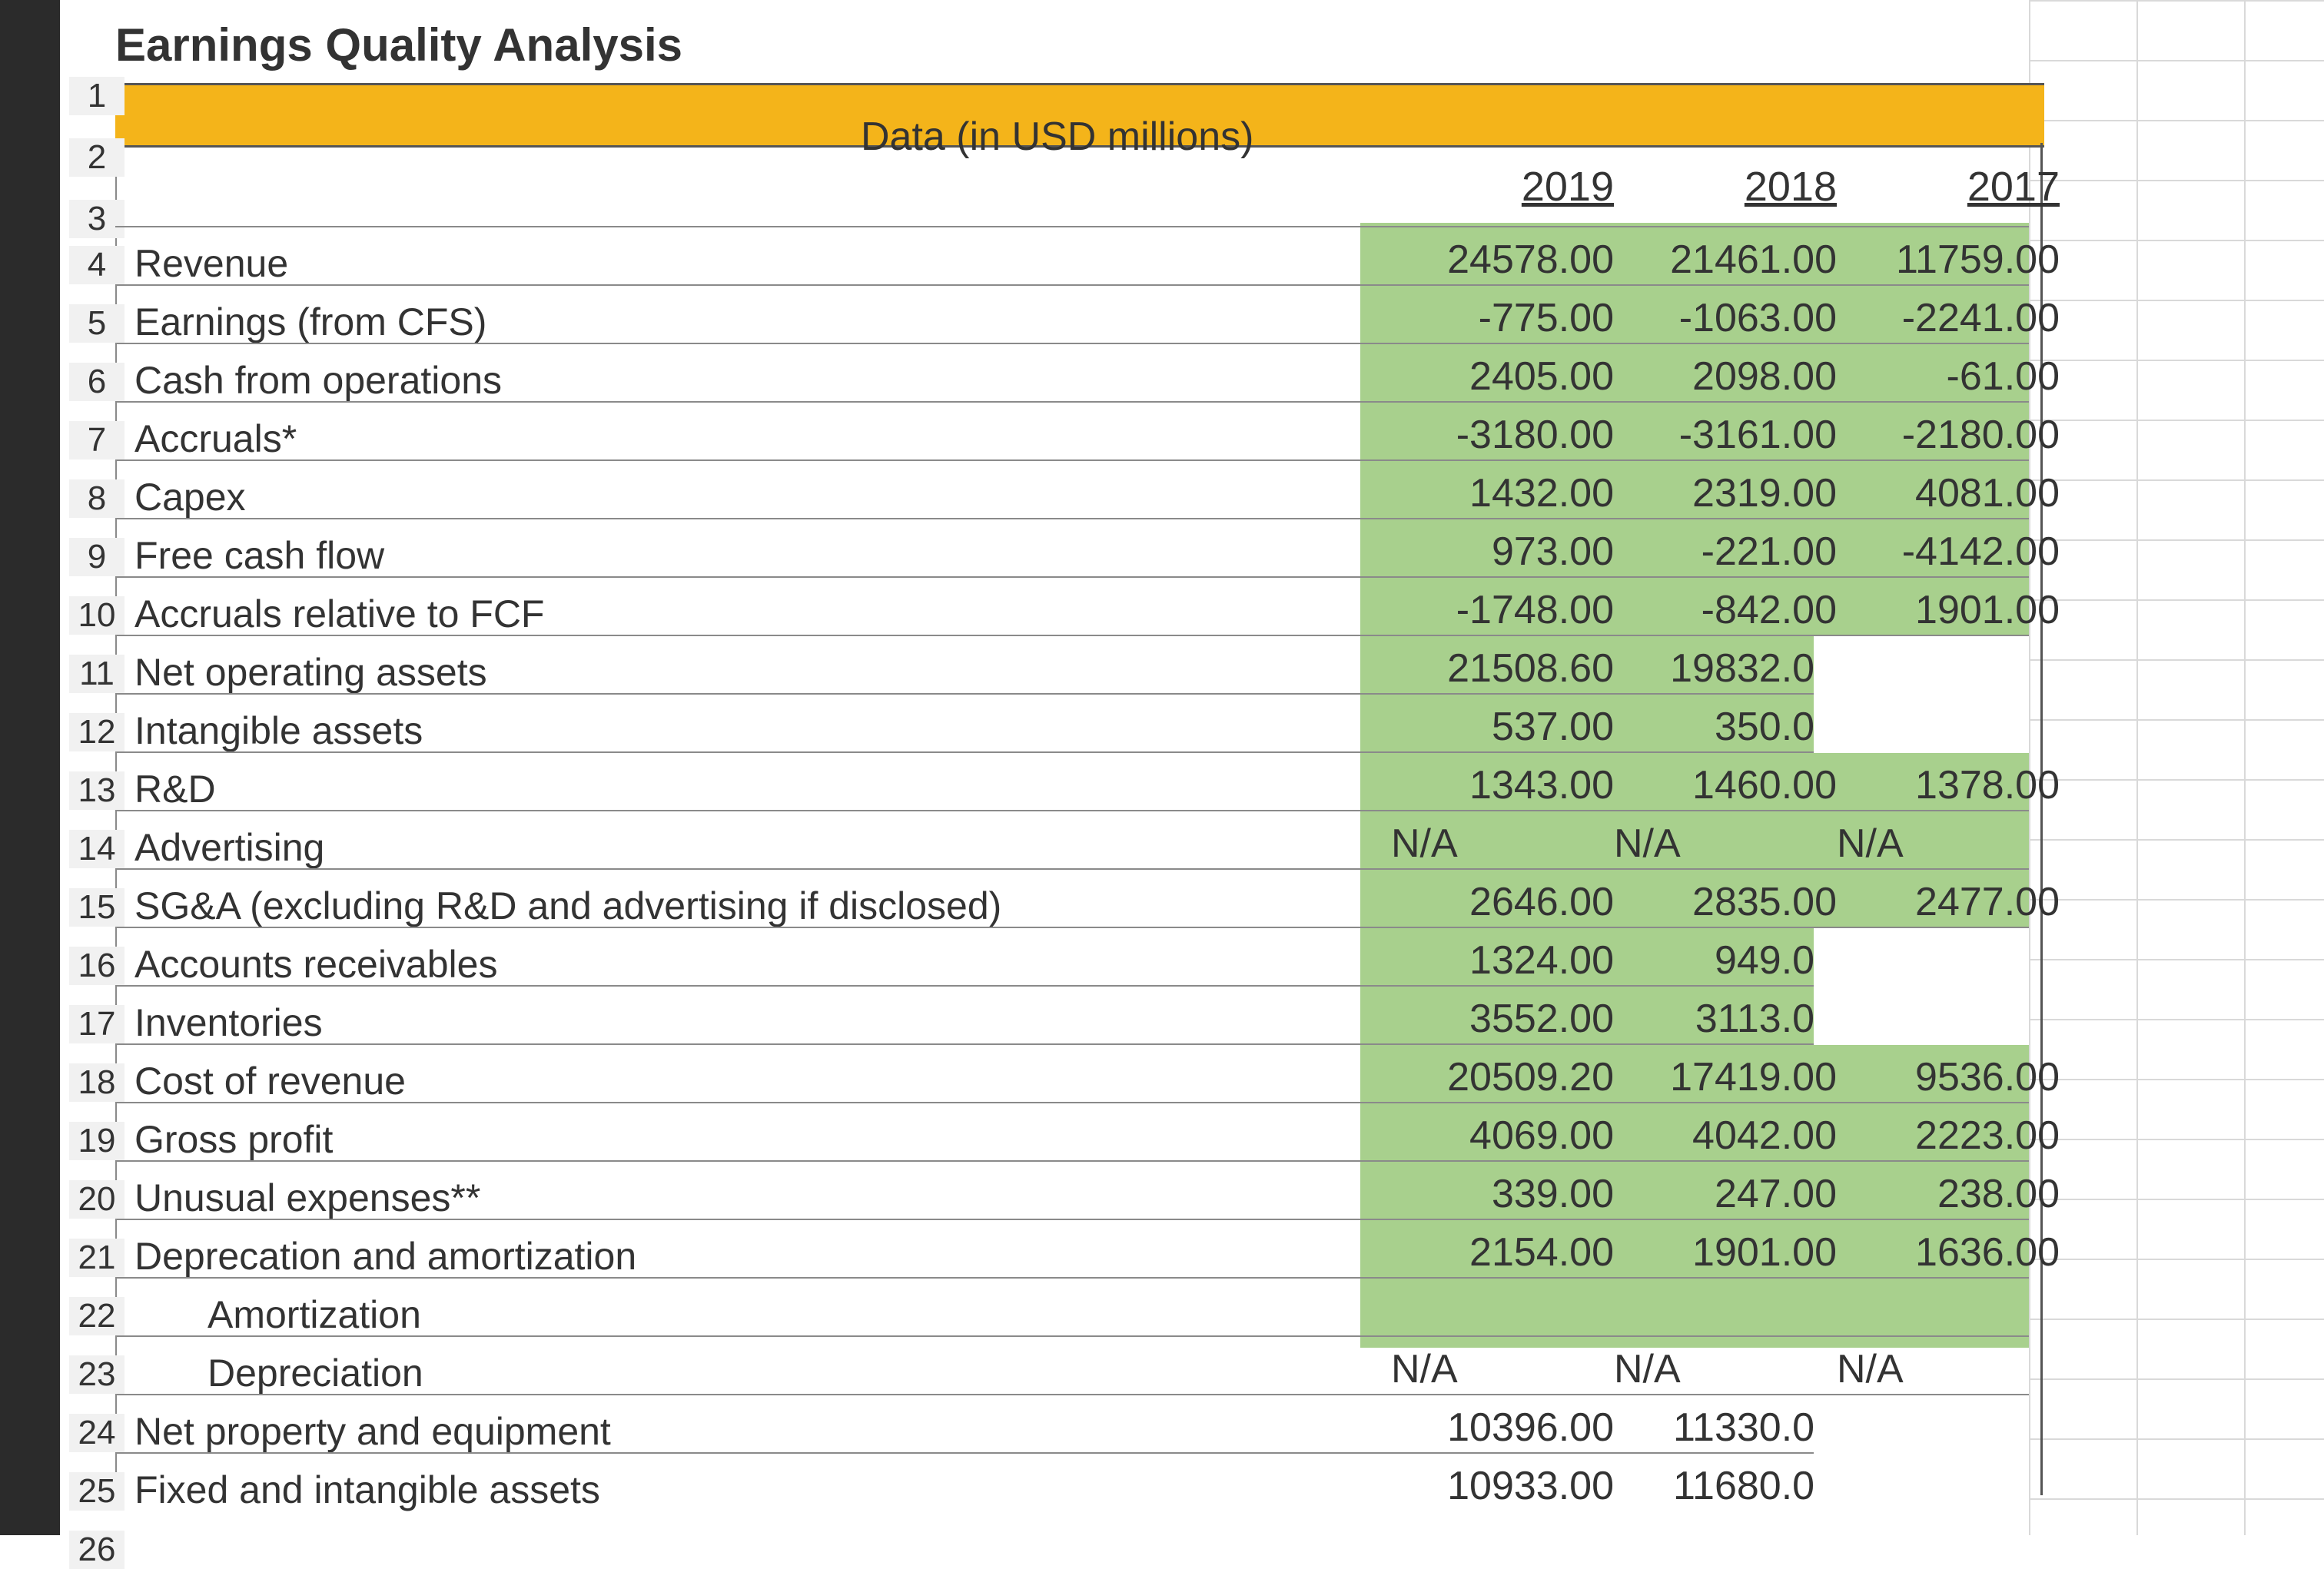  What do you see at coordinates (1753, 668) in the screenshot?
I see `cell-value: 19832.00` at bounding box center [1753, 668].